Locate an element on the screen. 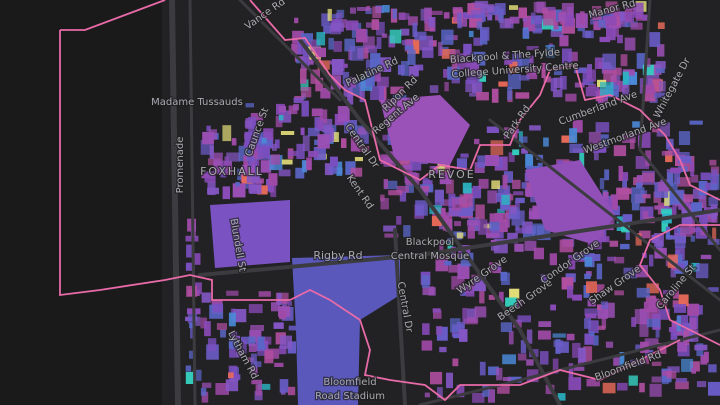  map-label: Blackpool is located at coordinates (430, 242).